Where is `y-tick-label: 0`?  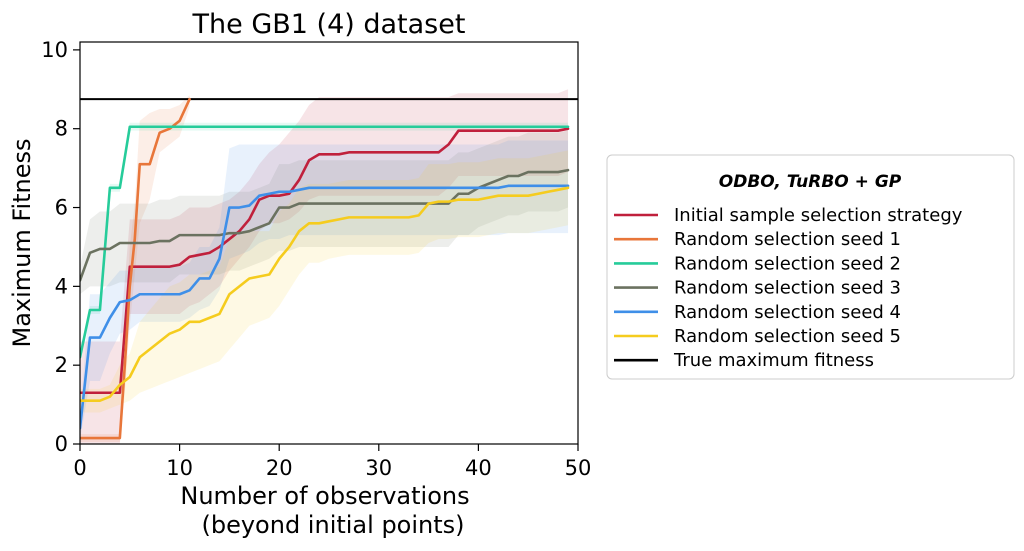
y-tick-label: 0 is located at coordinates (61, 444).